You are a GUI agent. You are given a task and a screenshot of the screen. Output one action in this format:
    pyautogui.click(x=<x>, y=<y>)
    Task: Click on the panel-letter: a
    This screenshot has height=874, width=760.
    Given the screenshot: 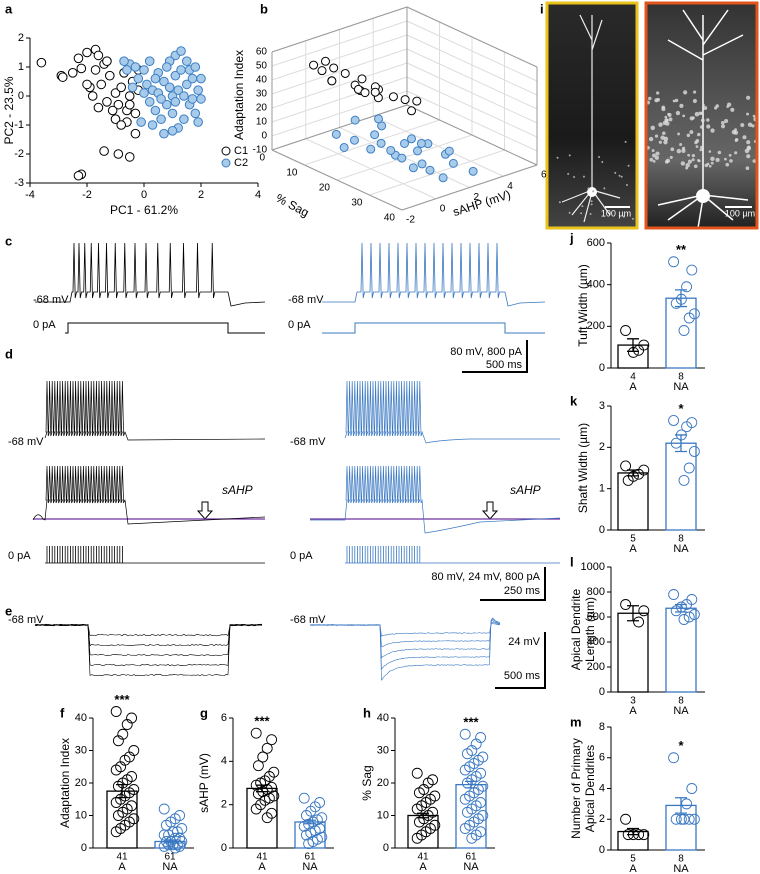 What is the action you would take?
    pyautogui.click(x=9, y=8)
    